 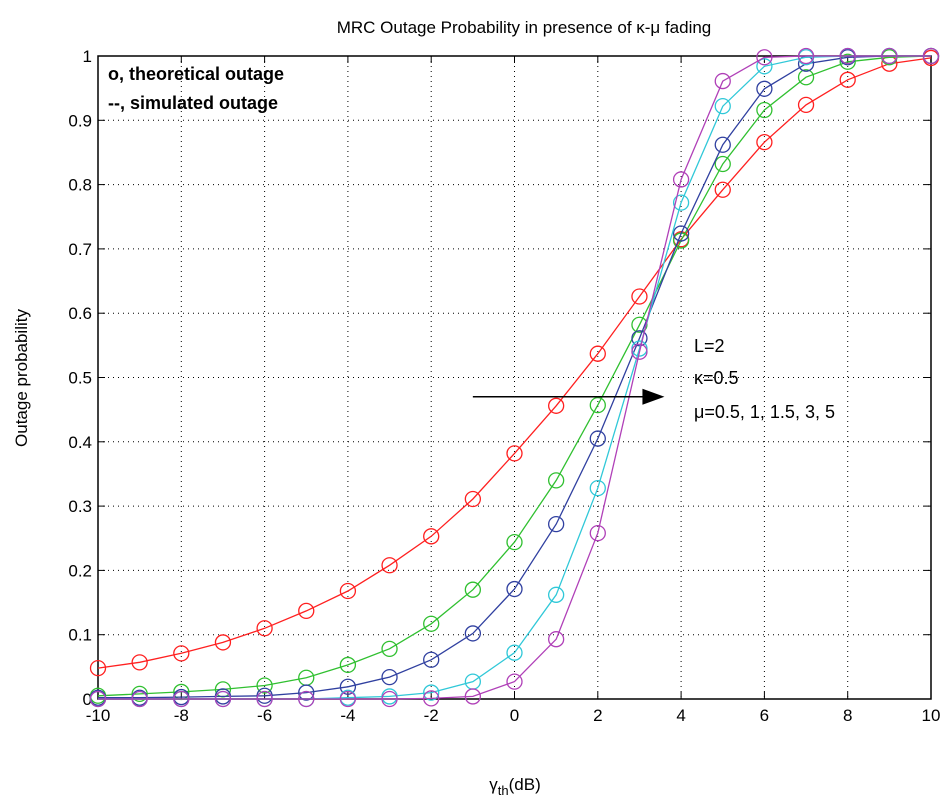 What do you see at coordinates (514, 715) in the screenshot?
I see `x-tick-label: 0` at bounding box center [514, 715].